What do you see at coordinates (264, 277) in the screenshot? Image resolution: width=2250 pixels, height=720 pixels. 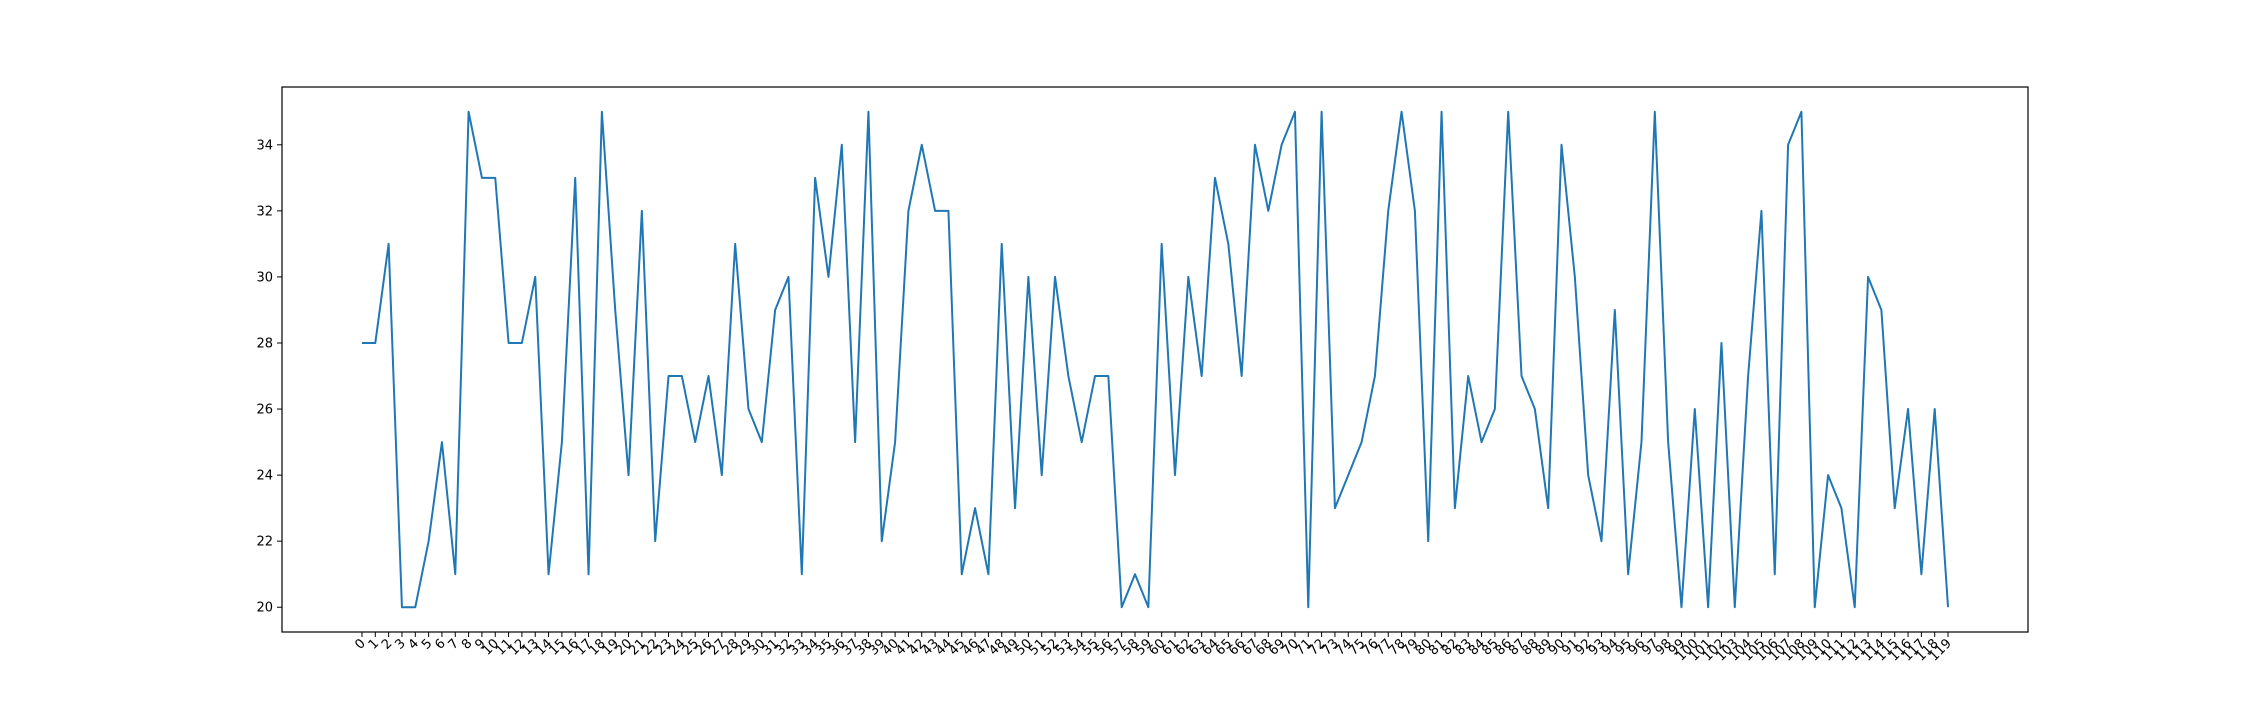 I see `y-tick-label: 30` at bounding box center [264, 277].